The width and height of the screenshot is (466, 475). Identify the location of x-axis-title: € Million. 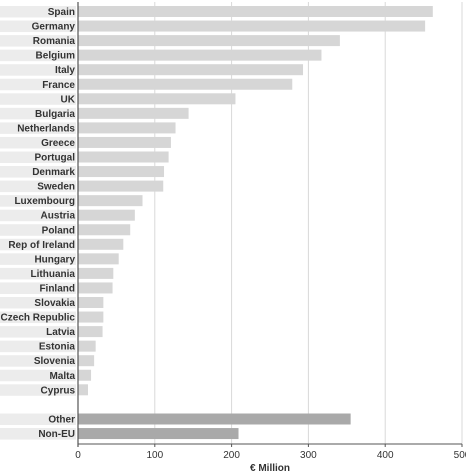
(270, 468).